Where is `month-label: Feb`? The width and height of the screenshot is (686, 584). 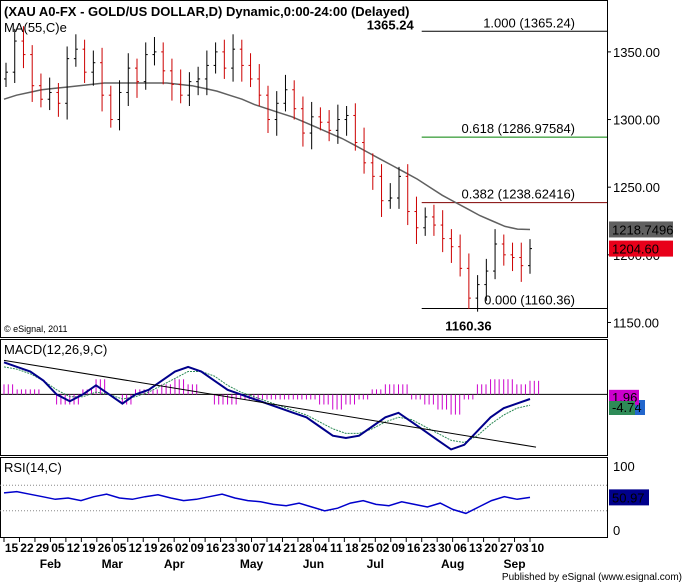
month-label: Feb is located at coordinates (50, 564).